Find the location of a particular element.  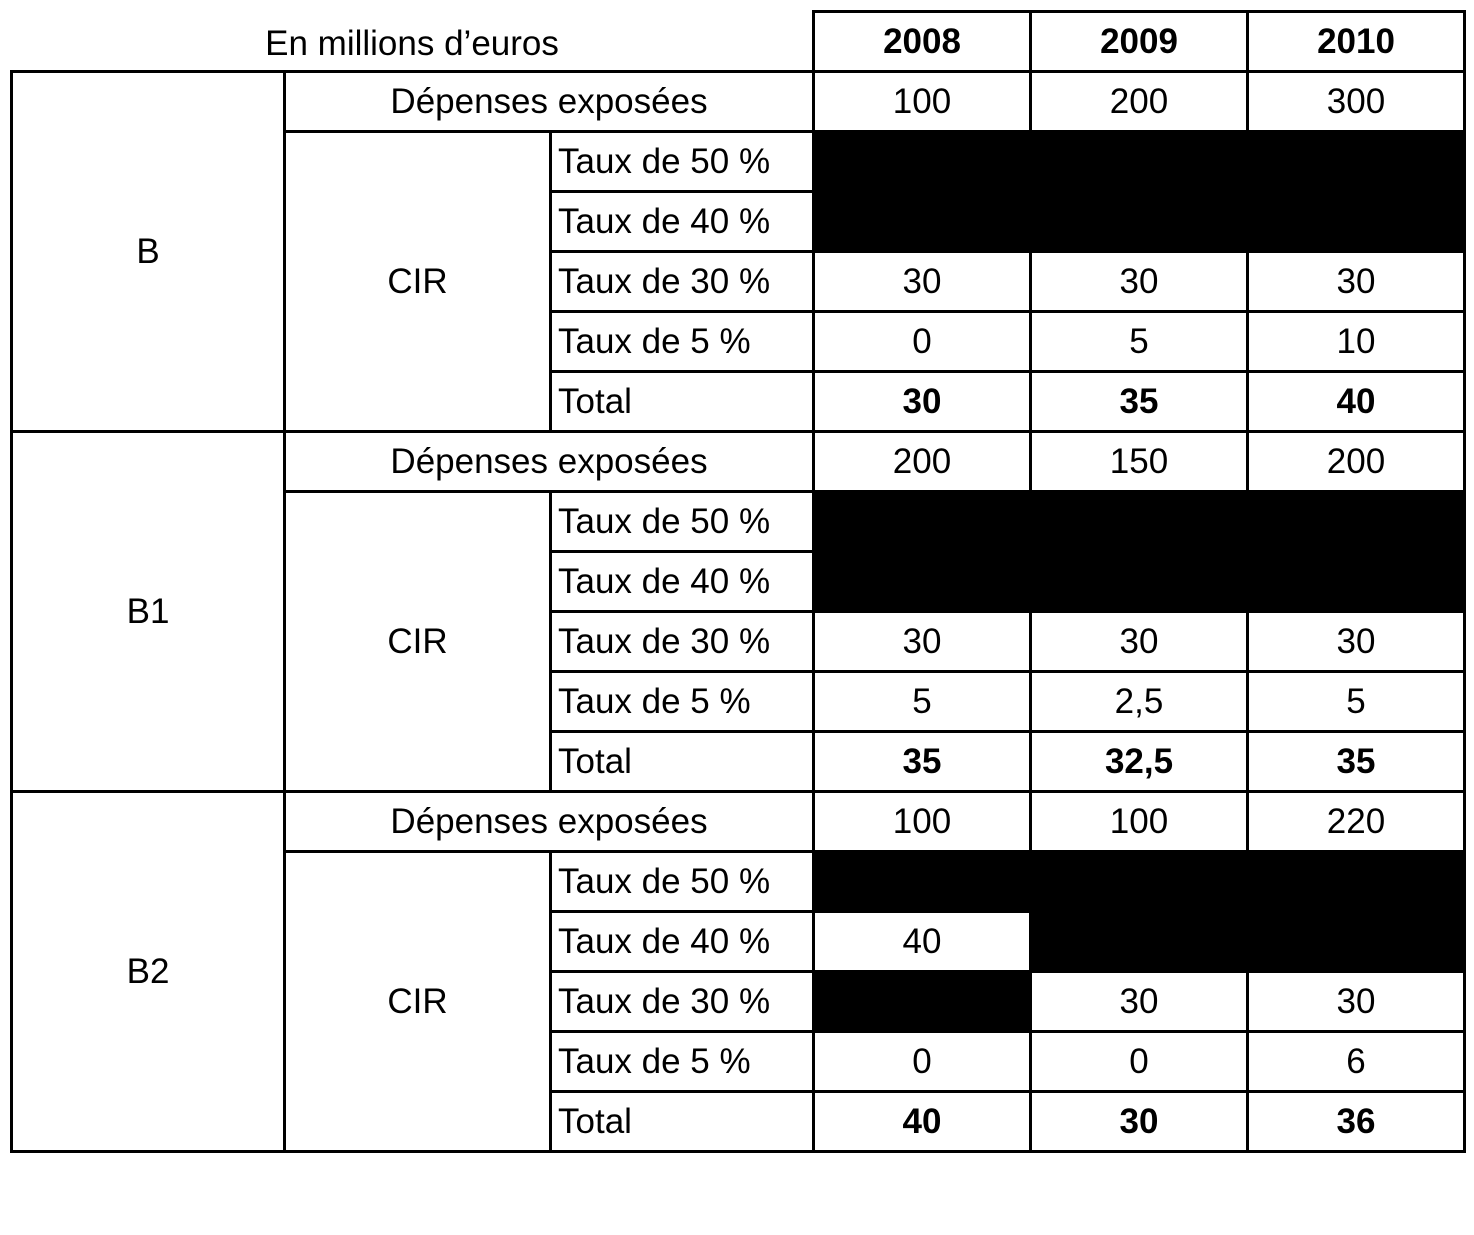

expenses-value: 220 is located at coordinates (1356, 821).